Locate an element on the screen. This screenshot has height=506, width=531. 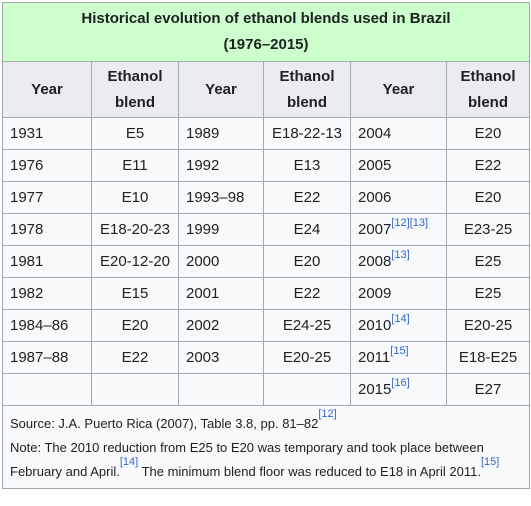
header-blend-2: Ethanol blend is located at coordinates (307, 89).